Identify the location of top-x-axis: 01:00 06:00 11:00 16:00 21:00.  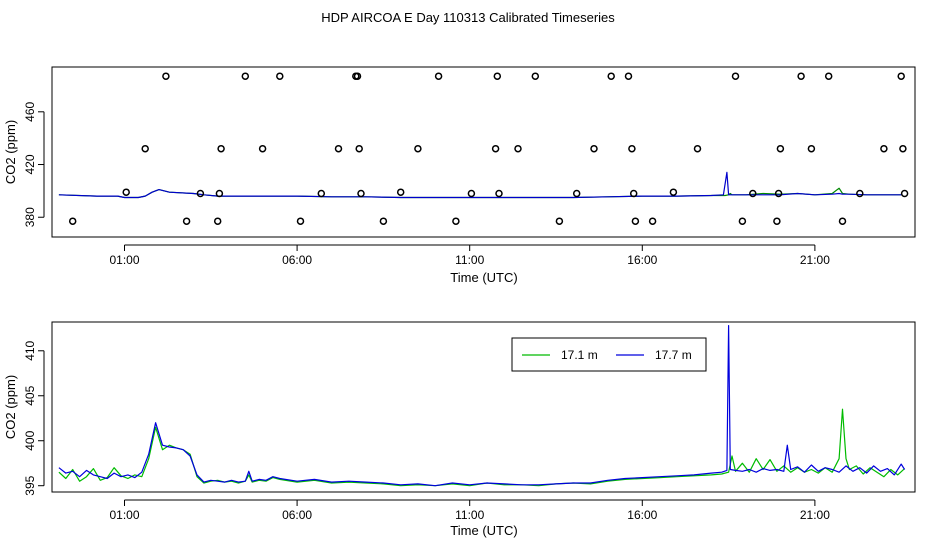
(469, 255).